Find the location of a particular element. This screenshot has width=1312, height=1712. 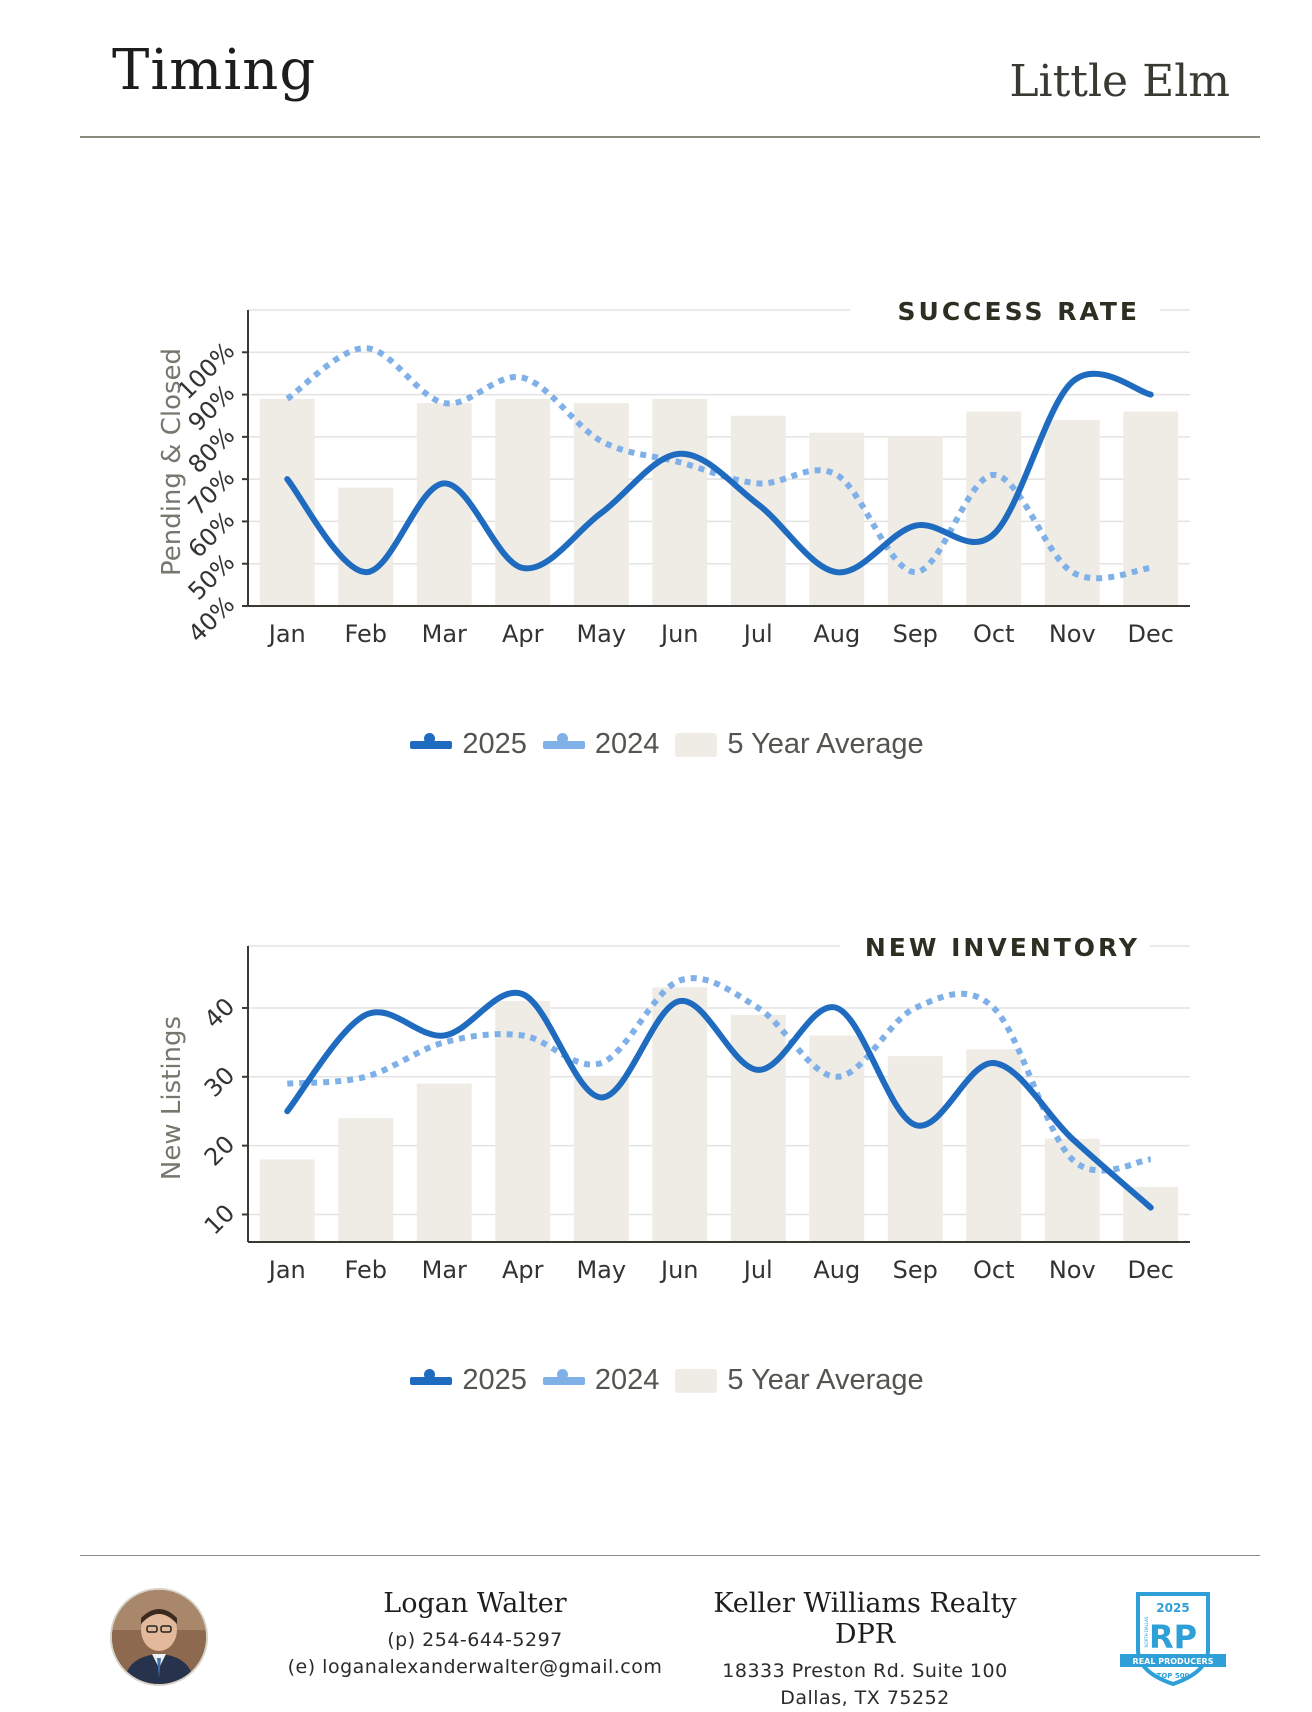

badge-mark: RP is located at coordinates (1173, 1637).